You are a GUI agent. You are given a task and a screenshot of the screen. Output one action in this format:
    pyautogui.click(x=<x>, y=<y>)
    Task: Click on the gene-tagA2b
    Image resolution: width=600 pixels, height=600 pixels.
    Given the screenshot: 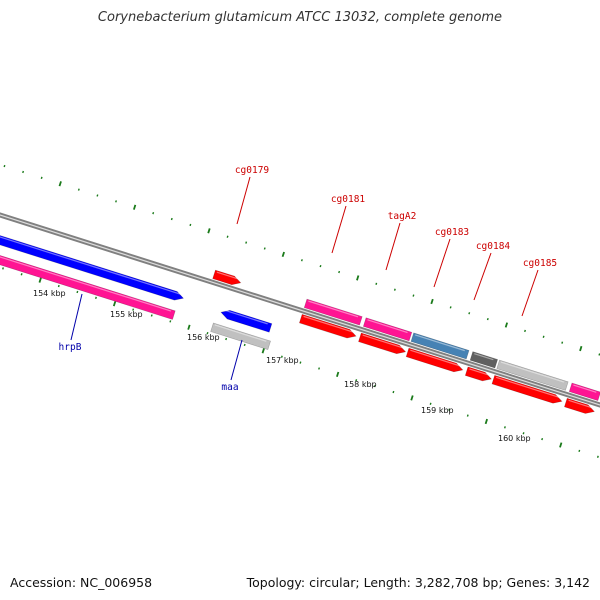 What is the action you would take?
    pyautogui.click(x=382, y=343)
    